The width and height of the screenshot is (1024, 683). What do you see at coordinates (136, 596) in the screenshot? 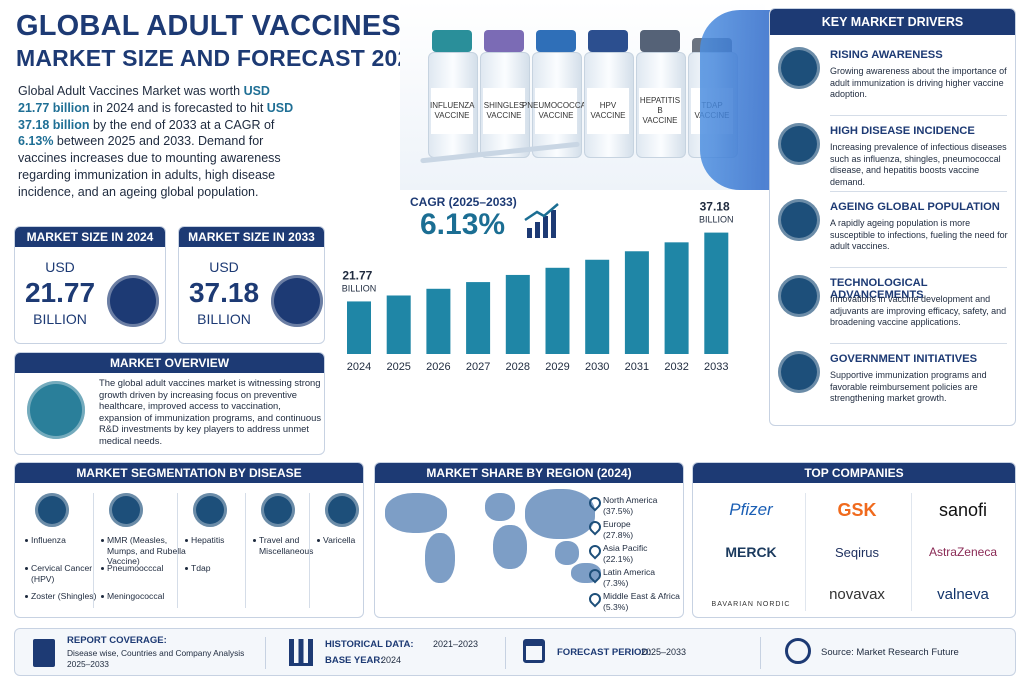
I see `disease-item: Meningococcal` at bounding box center [136, 596].